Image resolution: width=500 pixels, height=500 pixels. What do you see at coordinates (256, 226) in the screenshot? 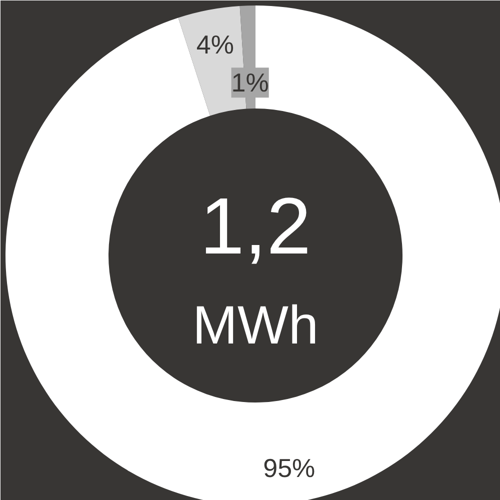
I see `text: 1,2` at bounding box center [256, 226].